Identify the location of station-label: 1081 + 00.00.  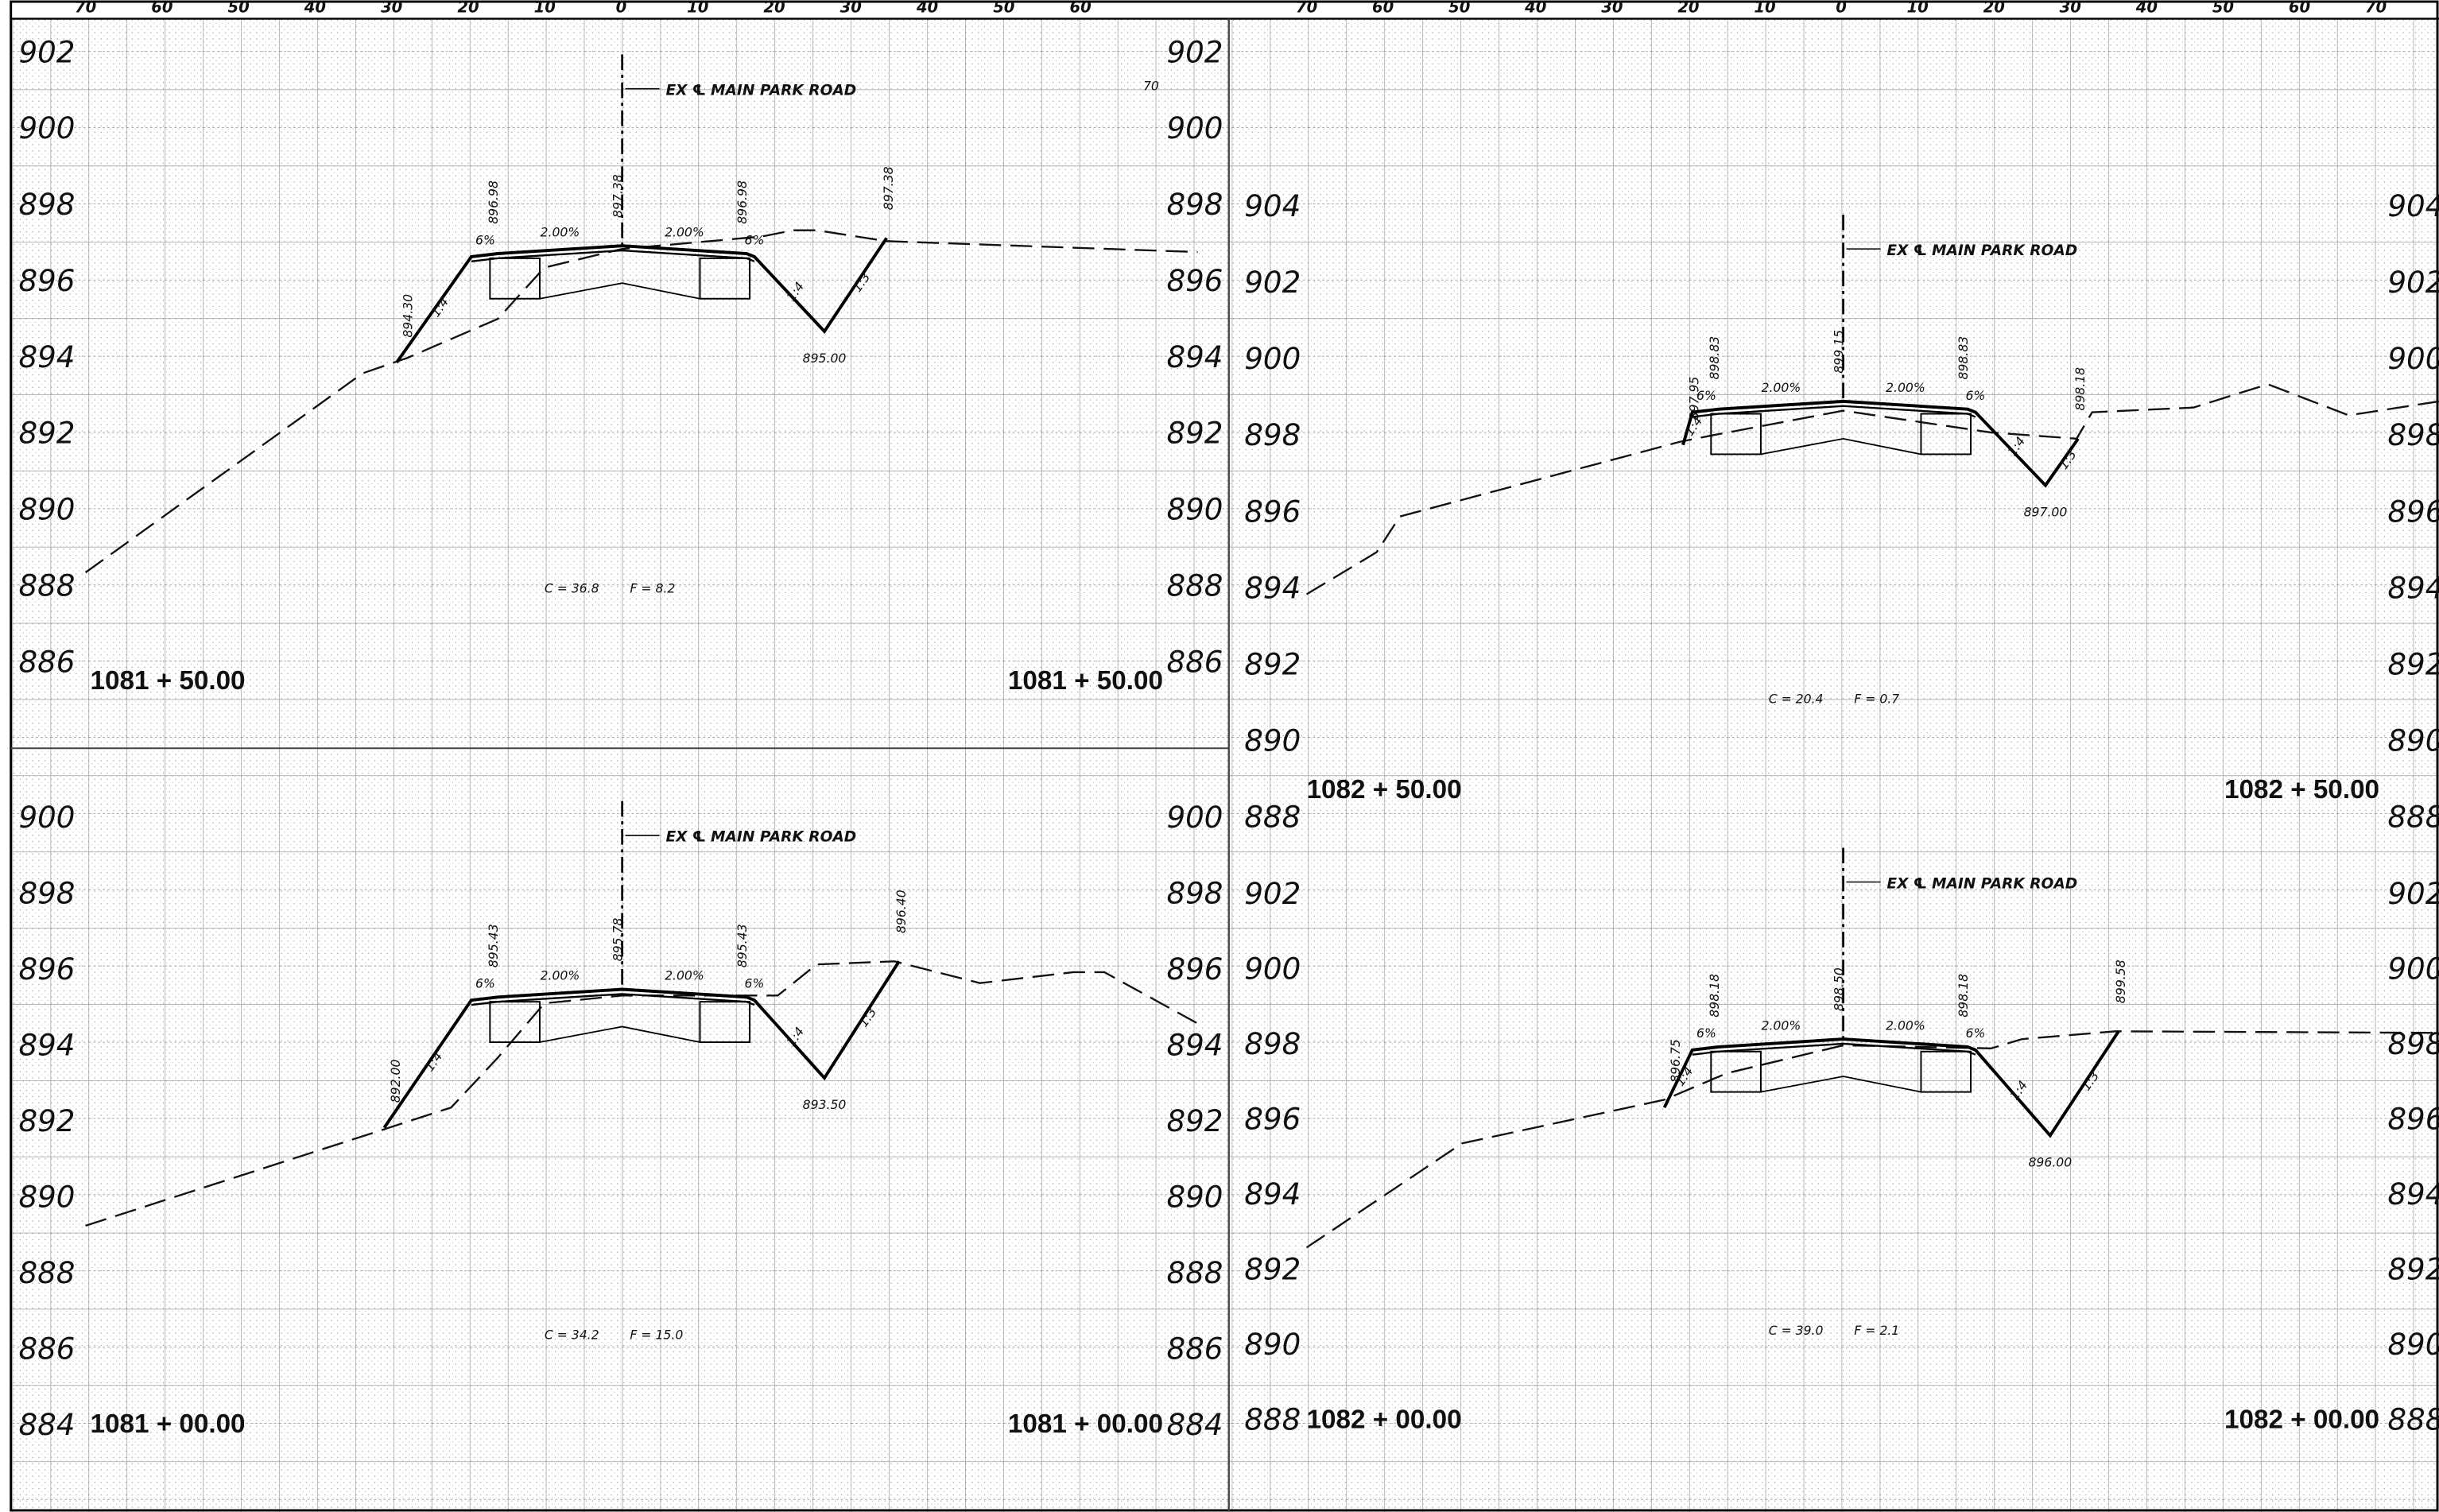
(168, 1424).